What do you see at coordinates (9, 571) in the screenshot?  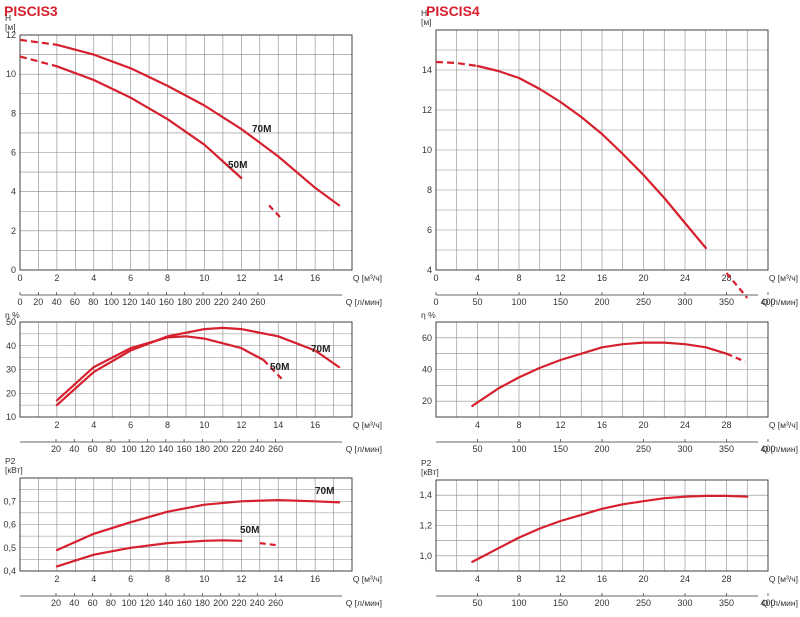 I see `y-tick-label: 0,4` at bounding box center [9, 571].